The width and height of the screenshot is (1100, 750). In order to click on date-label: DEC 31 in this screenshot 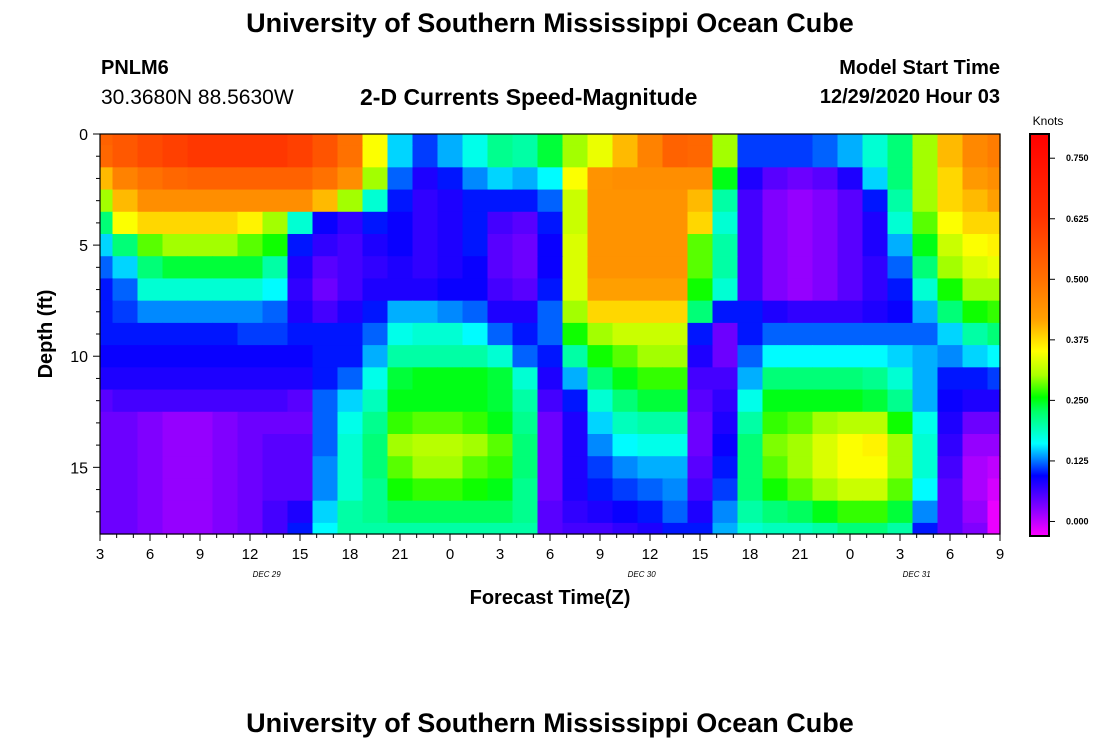, I will do `click(917, 574)`.